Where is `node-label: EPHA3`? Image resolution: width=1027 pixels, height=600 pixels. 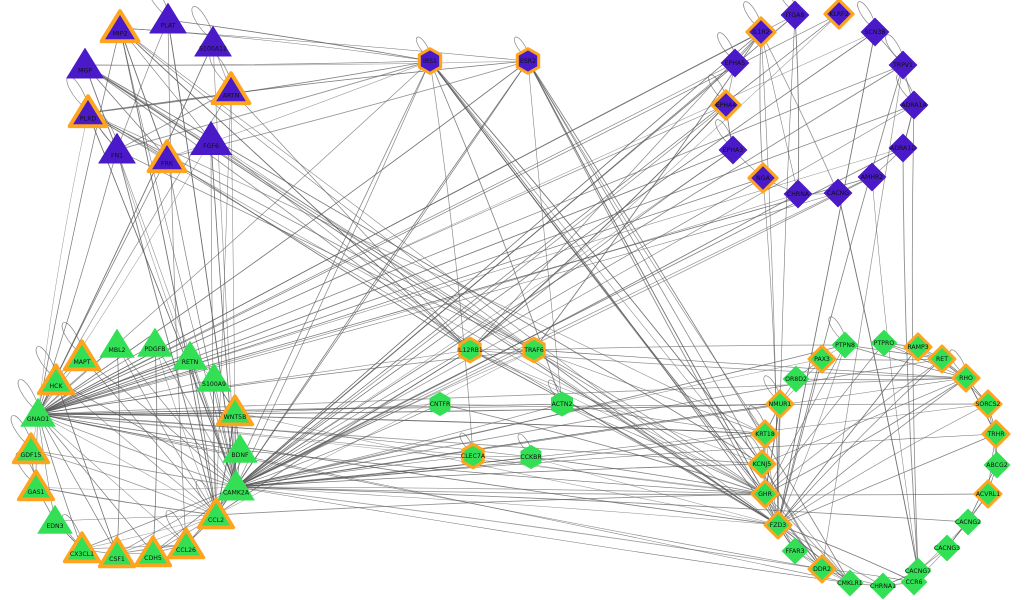 node-label: EPHA3 is located at coordinates (733, 150).